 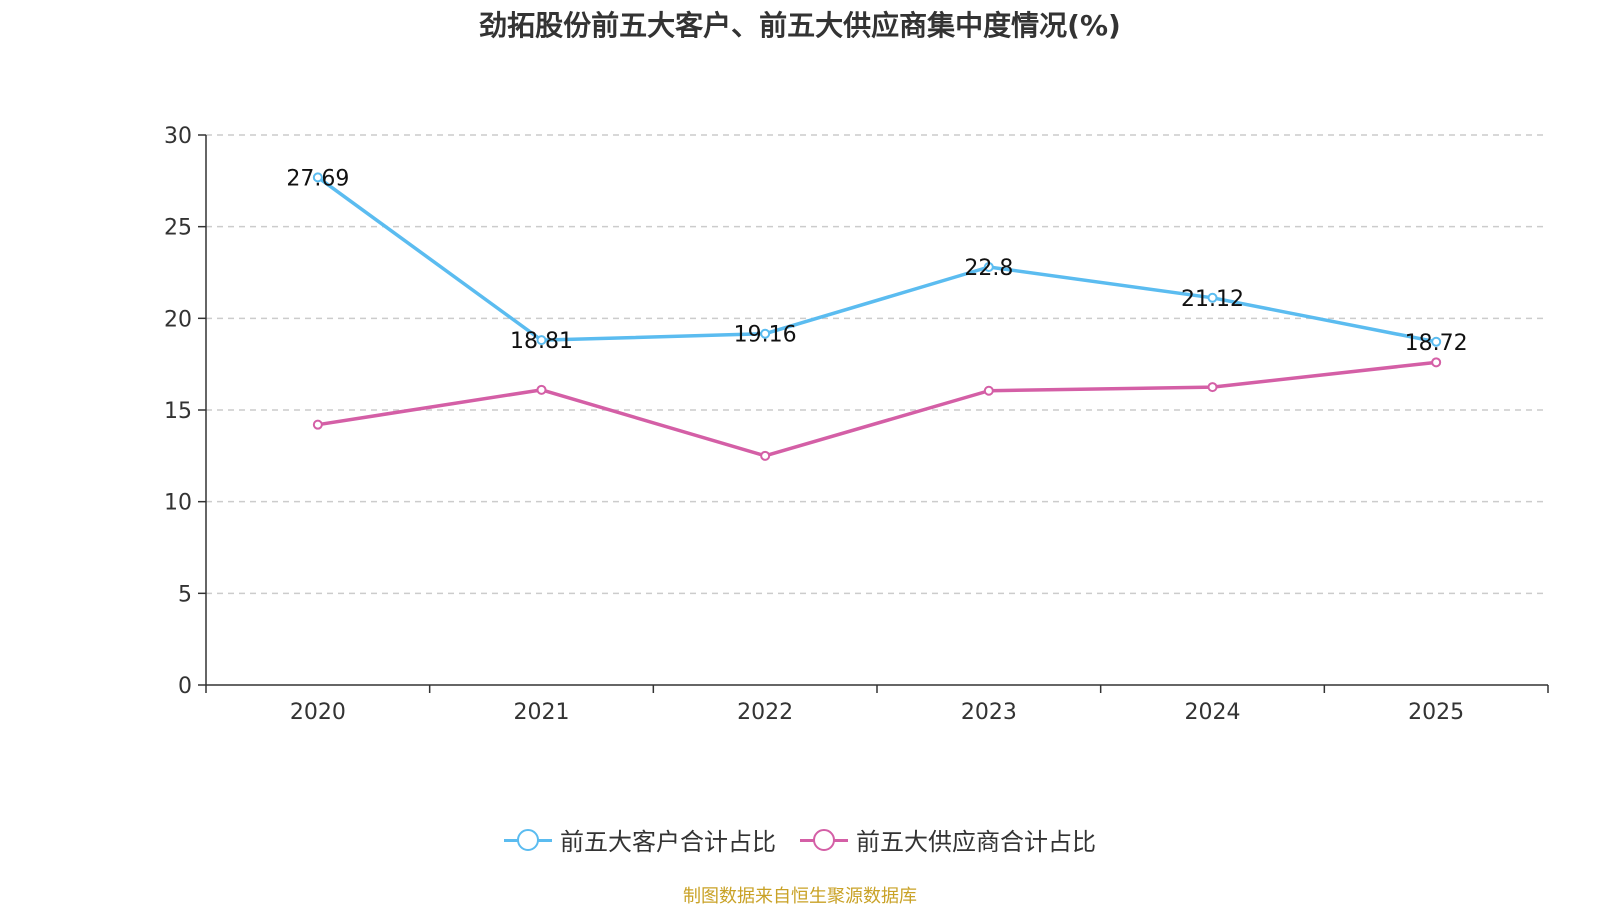 I want to click on y-tick-label: 30, so click(x=178, y=136).